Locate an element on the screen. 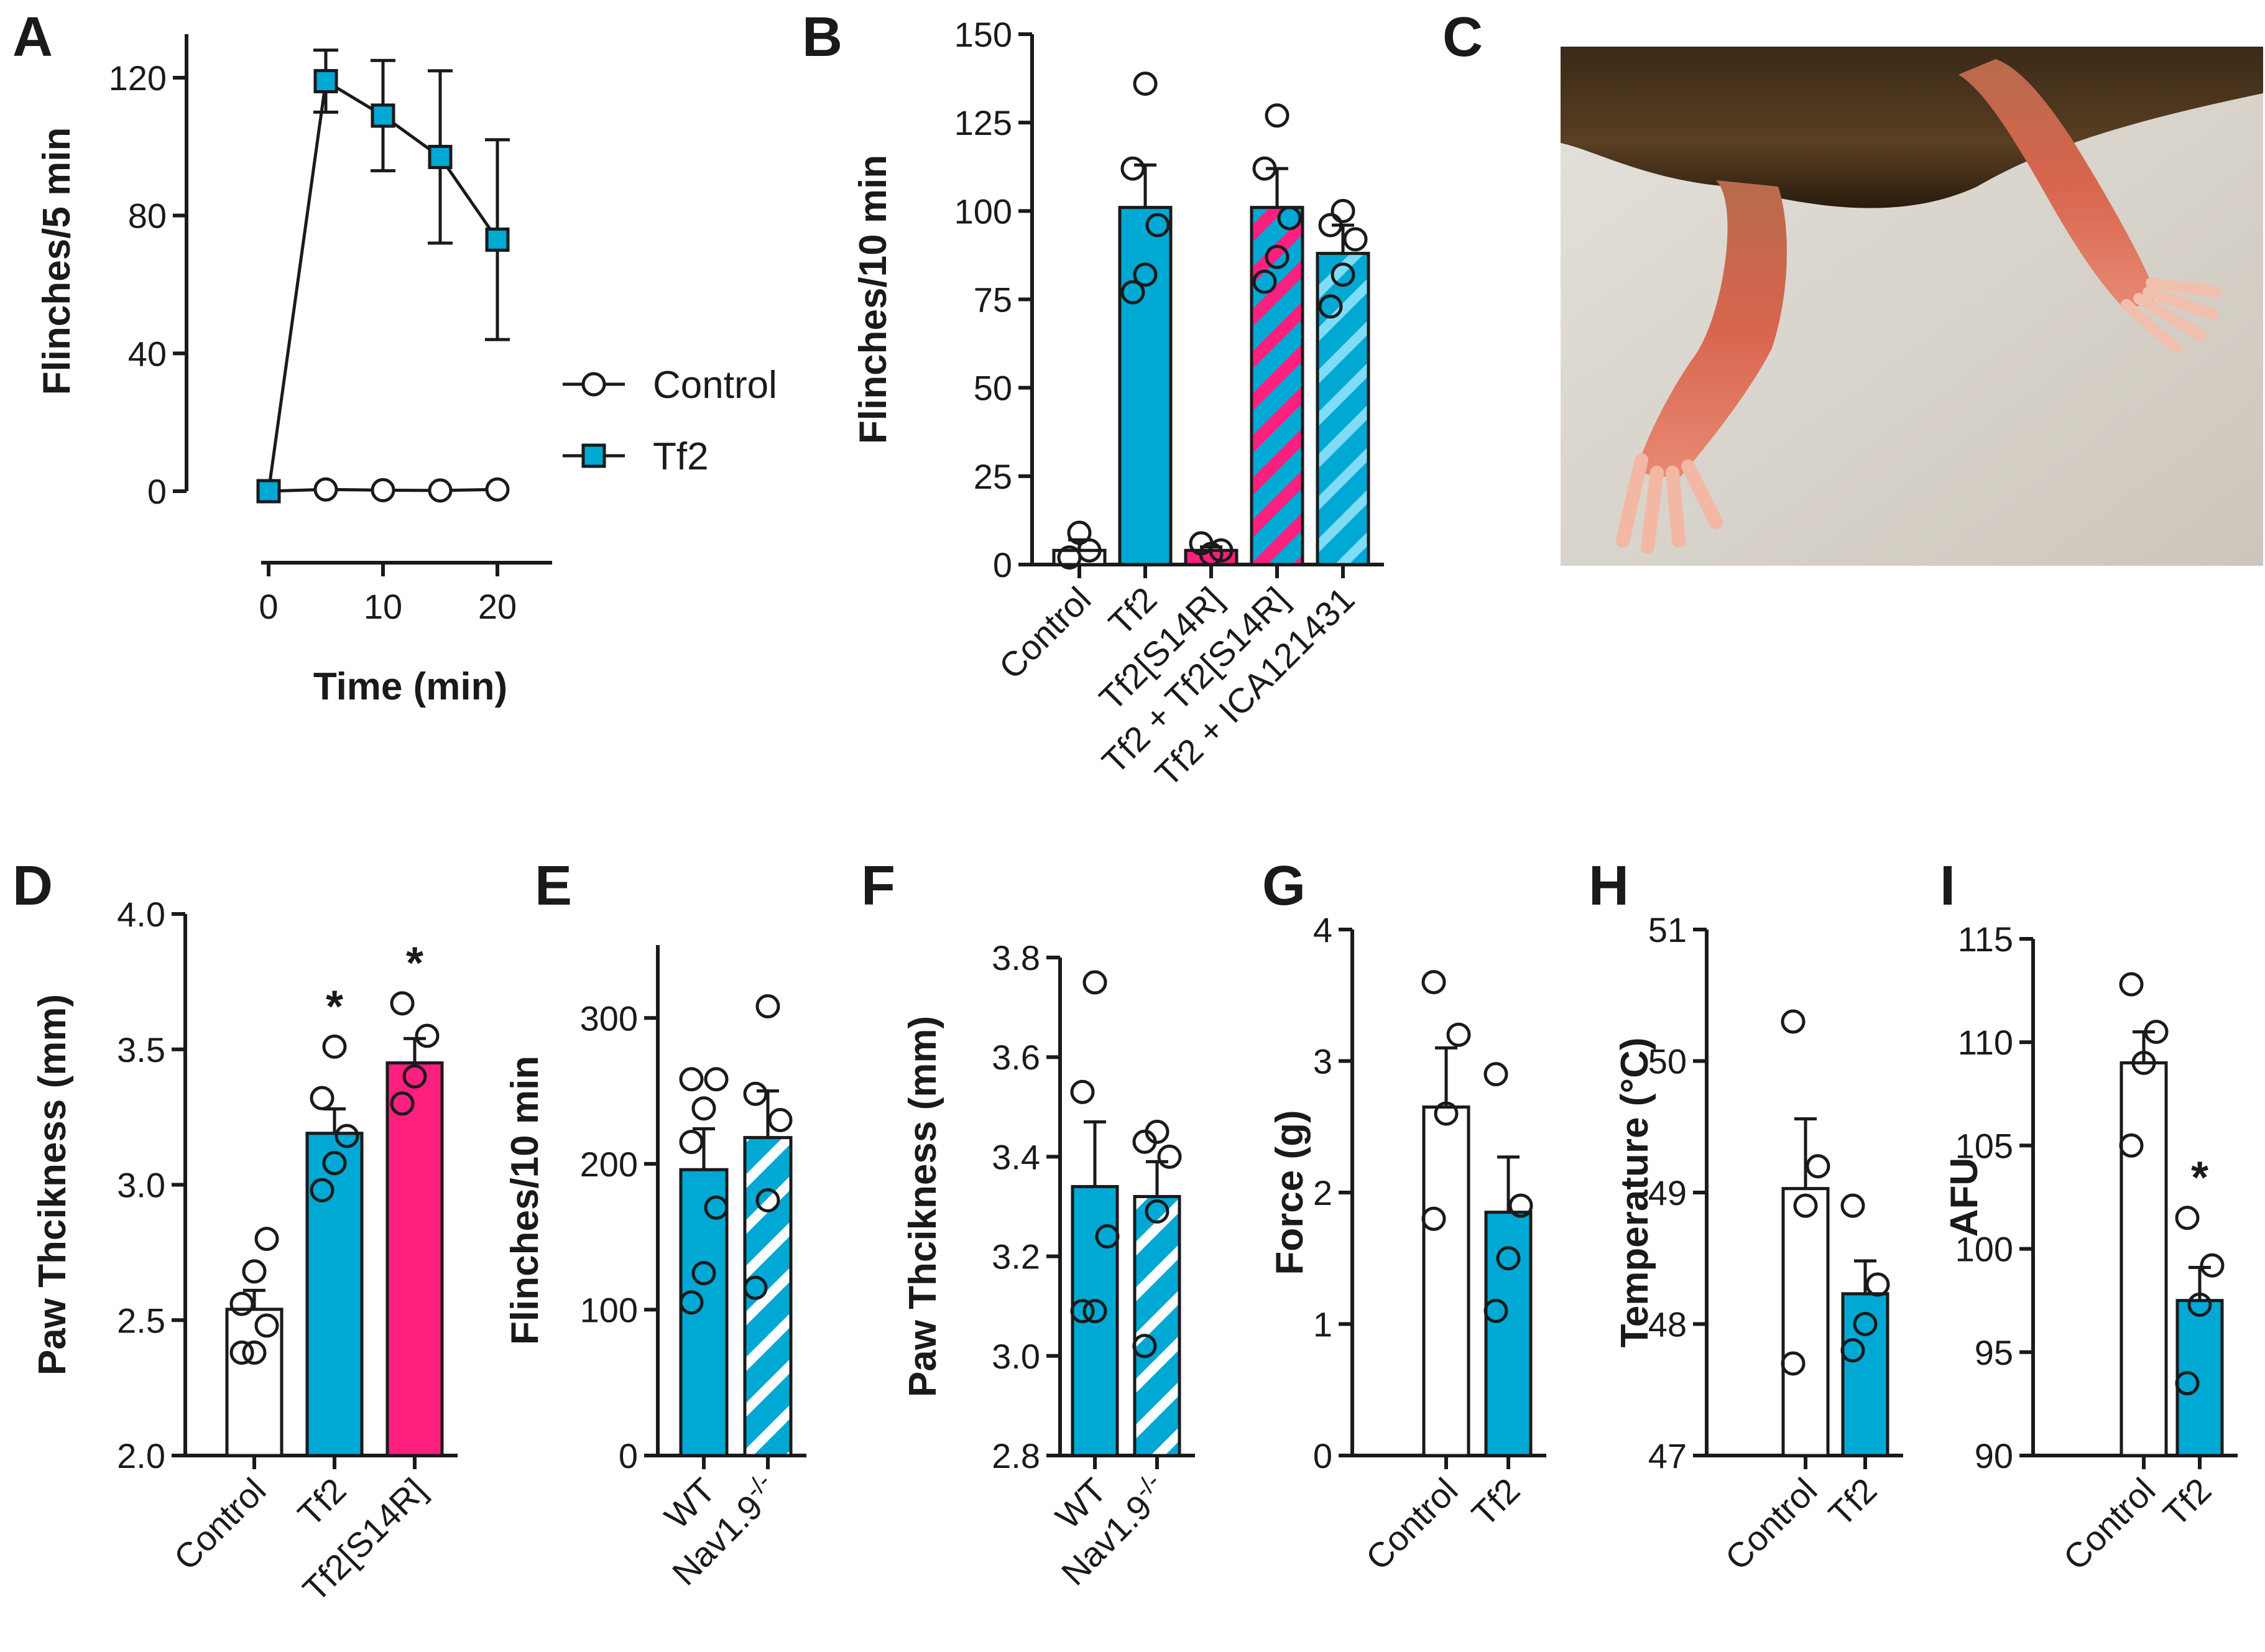 Image resolution: width=2265 pixels, height=1652 pixels. legend-label: Control is located at coordinates (715, 385).